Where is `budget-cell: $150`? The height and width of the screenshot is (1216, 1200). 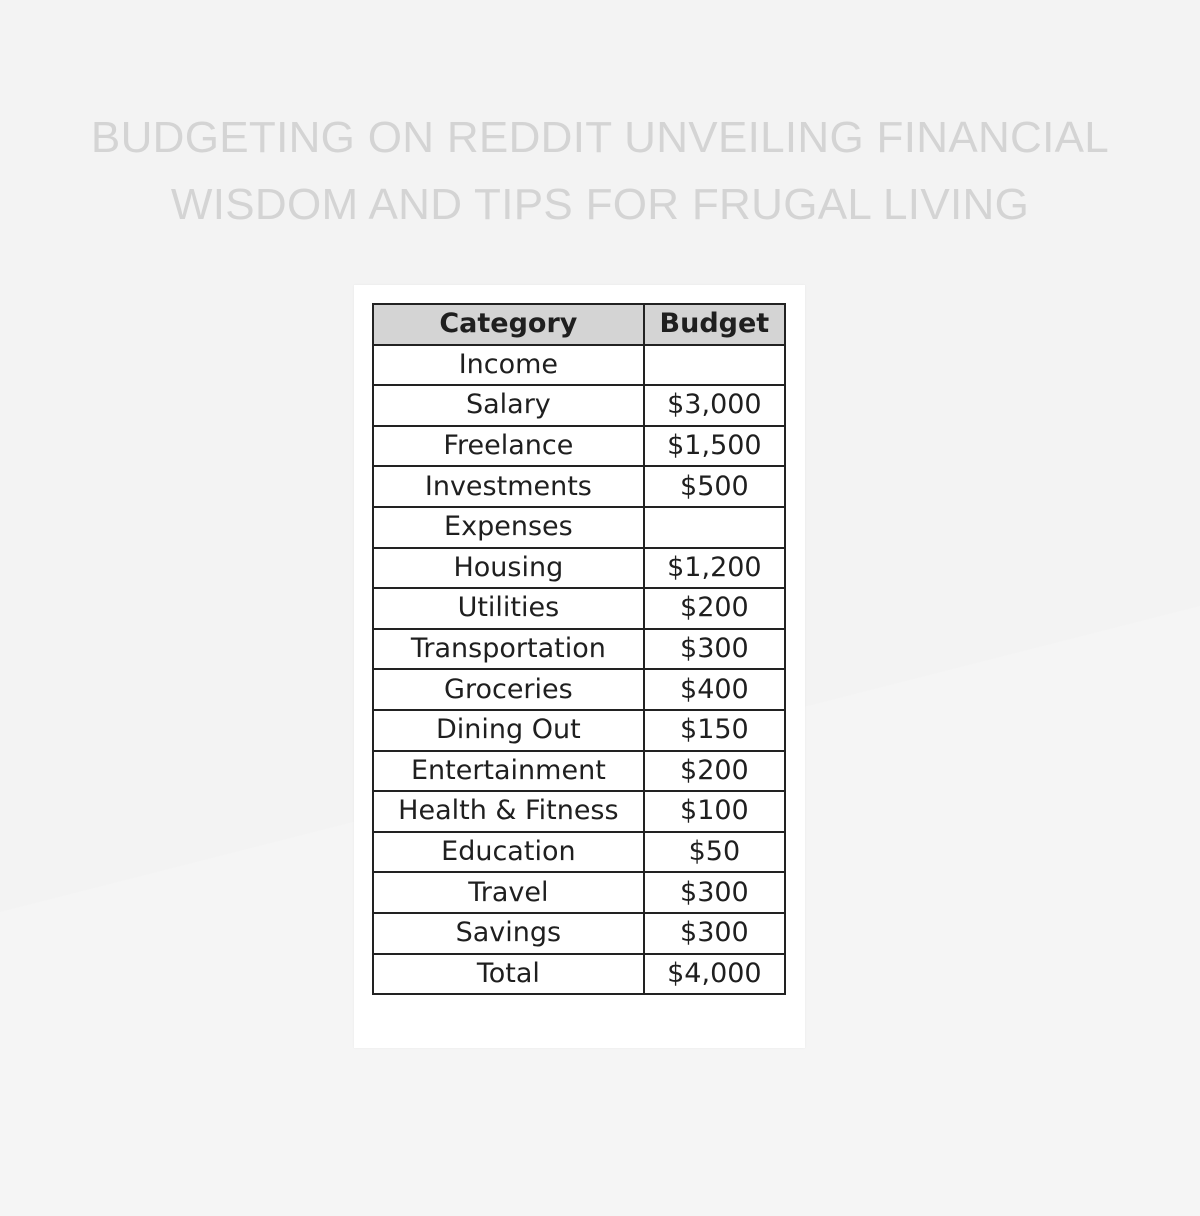 budget-cell: $150 is located at coordinates (714, 730).